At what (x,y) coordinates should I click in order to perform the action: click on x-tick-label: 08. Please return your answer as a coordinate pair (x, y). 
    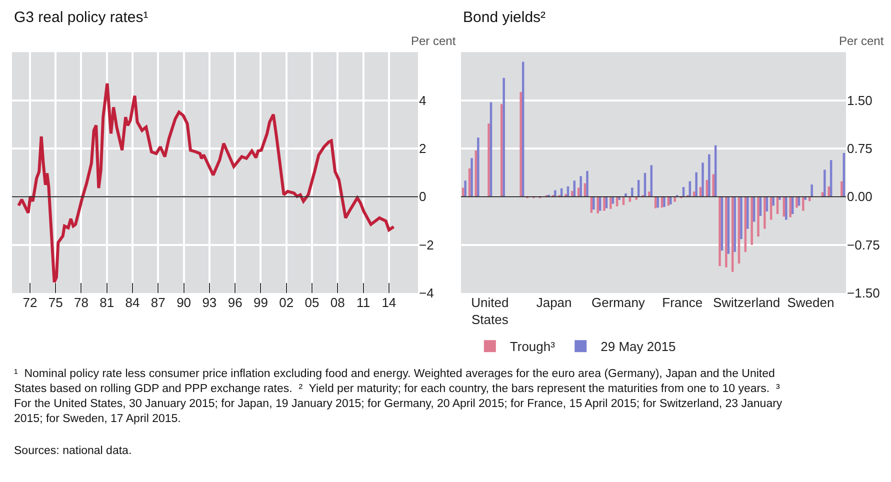
    Looking at the image, I should click on (337, 302).